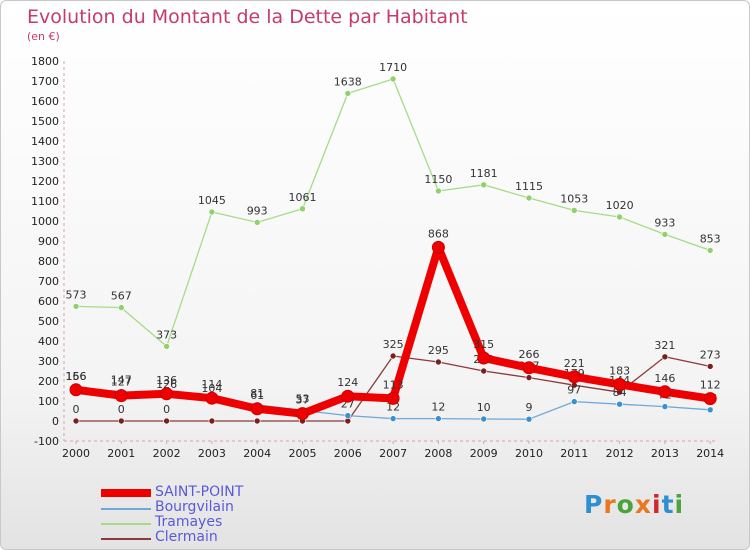  What do you see at coordinates (257, 453) in the screenshot?
I see `x-tick-label: 2004` at bounding box center [257, 453].